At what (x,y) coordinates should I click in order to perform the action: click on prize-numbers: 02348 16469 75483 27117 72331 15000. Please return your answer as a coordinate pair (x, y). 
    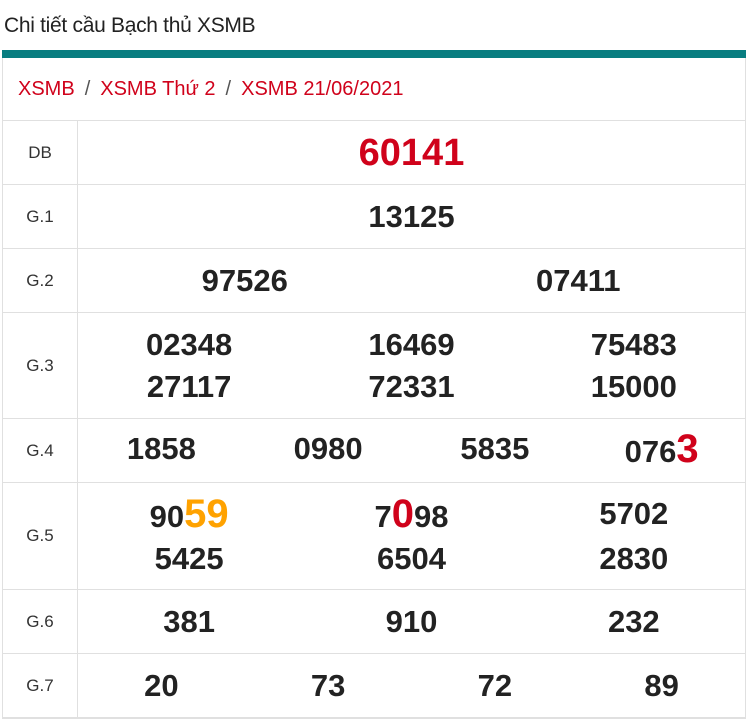
    Looking at the image, I should click on (411, 365).